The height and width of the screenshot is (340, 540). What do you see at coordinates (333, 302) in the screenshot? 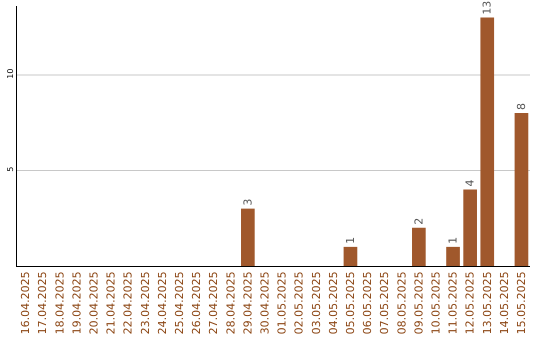
I see `x-tick-label: 04.05.2025` at bounding box center [333, 302].